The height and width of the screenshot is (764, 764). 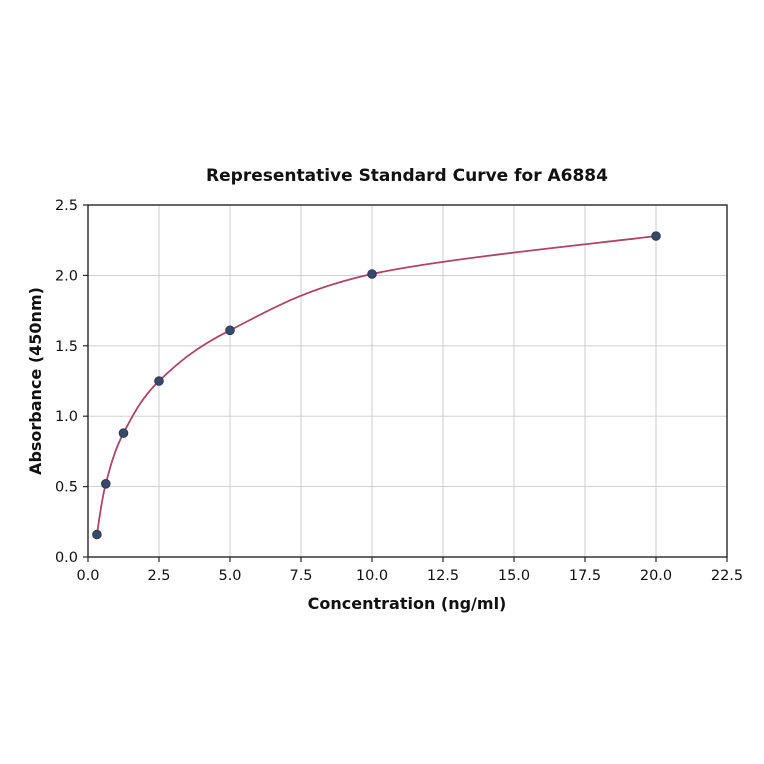 I want to click on x-tick-label: 2.5, so click(x=158, y=576).